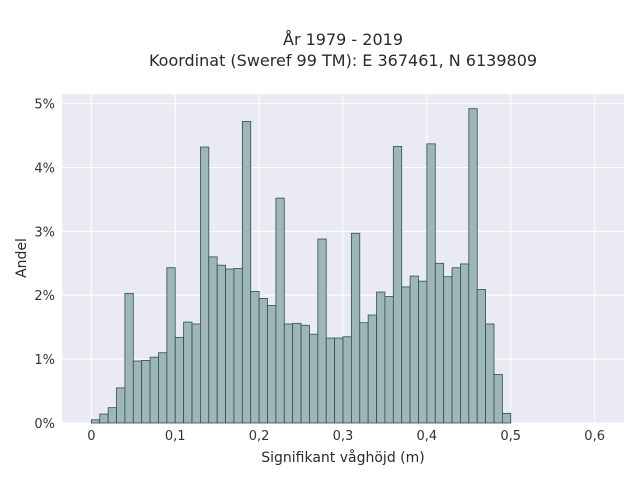 The height and width of the screenshot is (480, 640). I want to click on x-tick-label: 0,5, so click(510, 436).